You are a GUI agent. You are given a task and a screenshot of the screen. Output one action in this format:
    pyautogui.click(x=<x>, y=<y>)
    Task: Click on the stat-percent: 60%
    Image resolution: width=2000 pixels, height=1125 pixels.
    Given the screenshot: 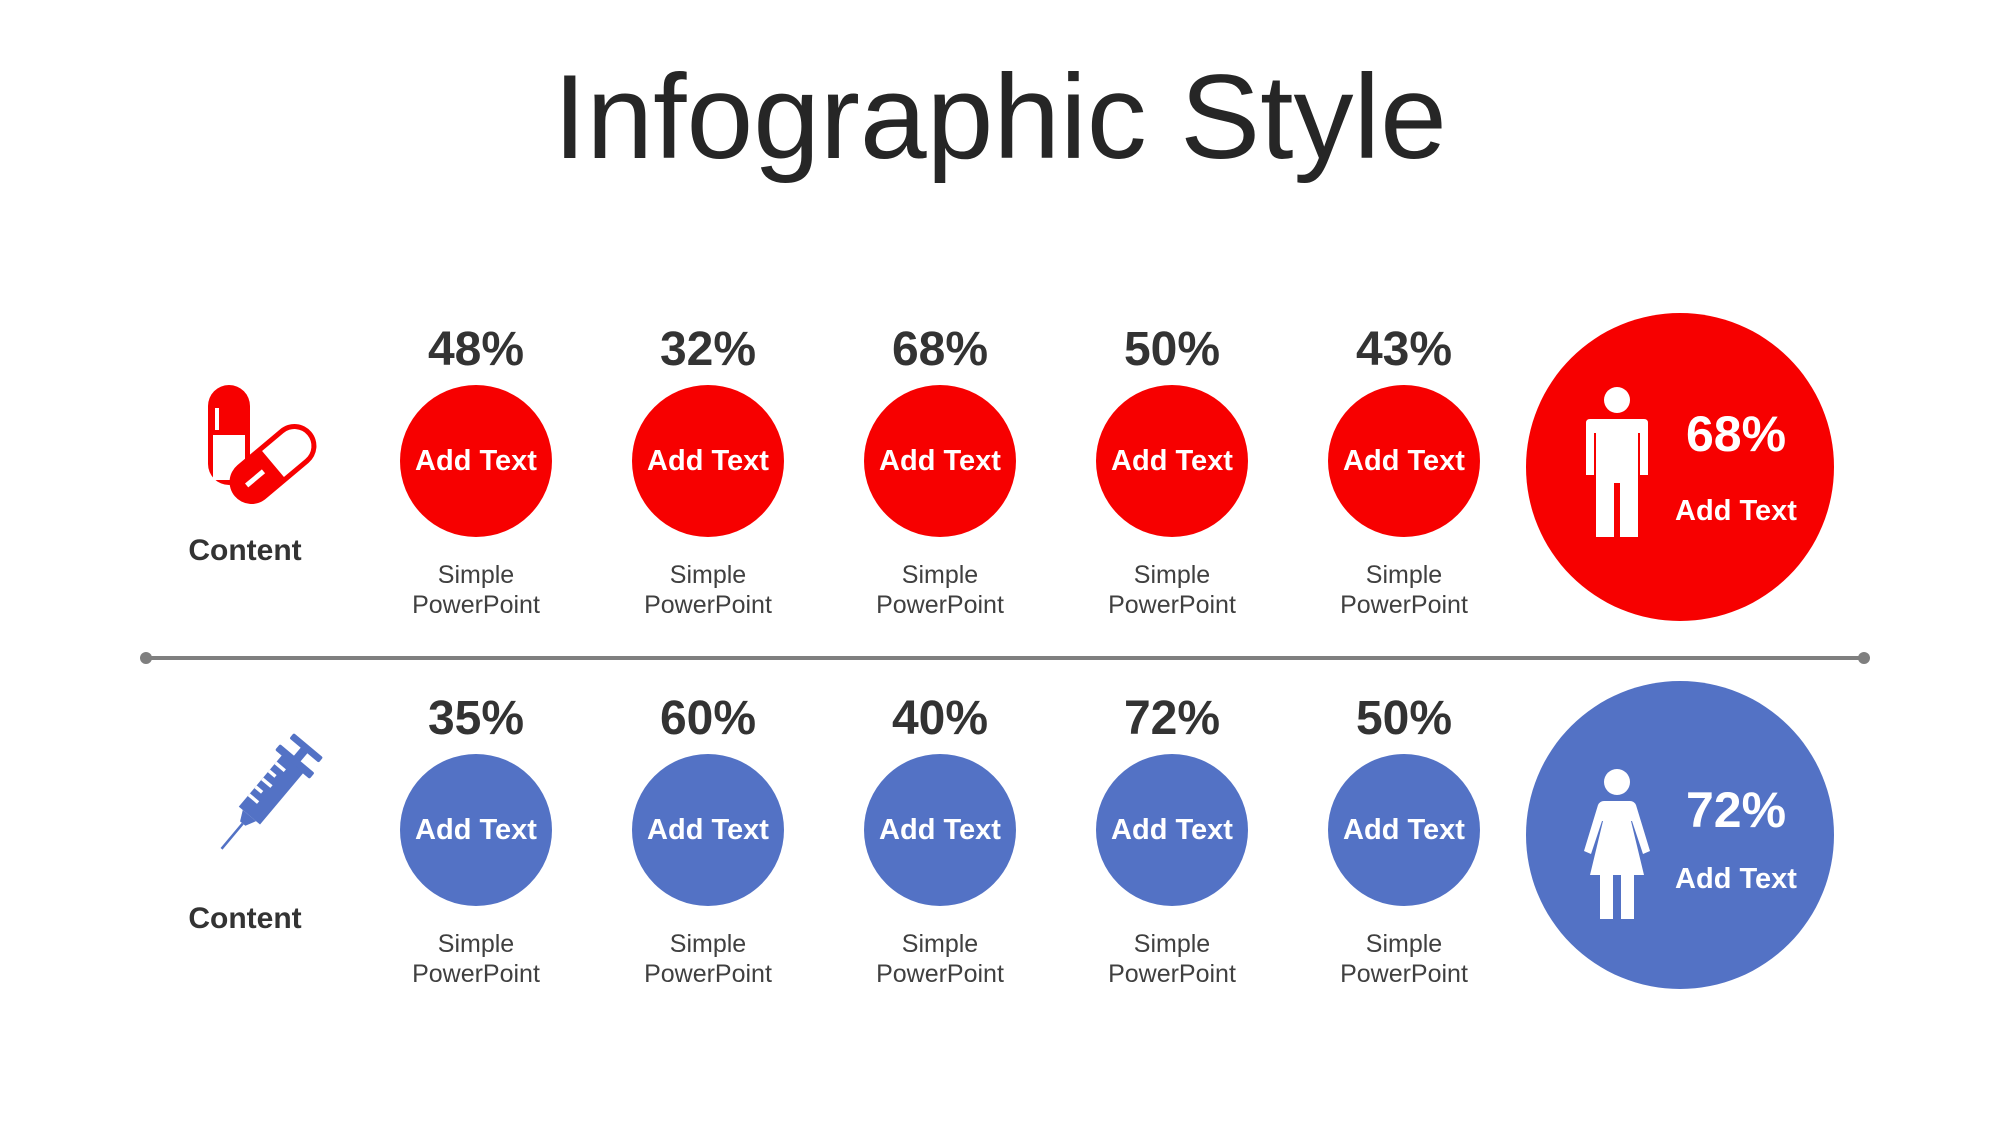 What is the action you would take?
    pyautogui.click(x=708, y=718)
    